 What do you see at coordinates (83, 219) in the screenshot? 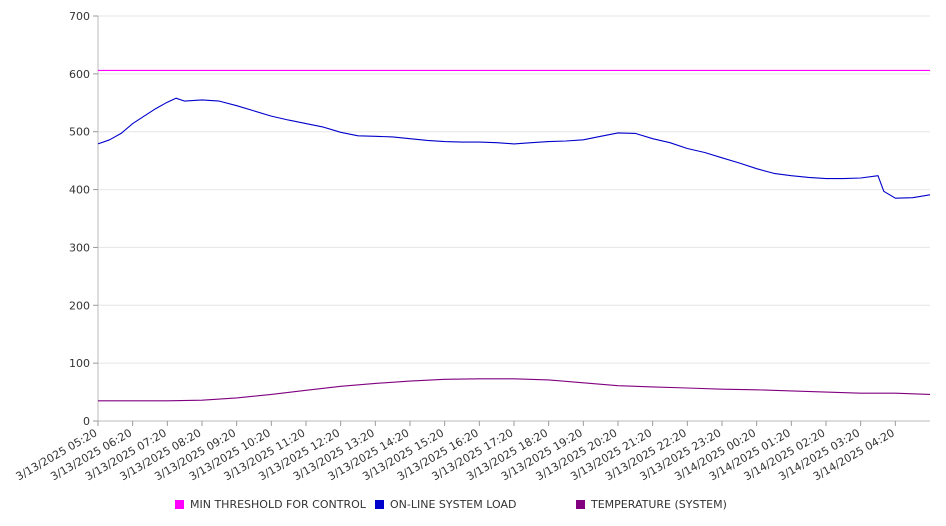
I see `y-axis-ticks: 0 100 200 300 400 500 600 700` at bounding box center [83, 219].